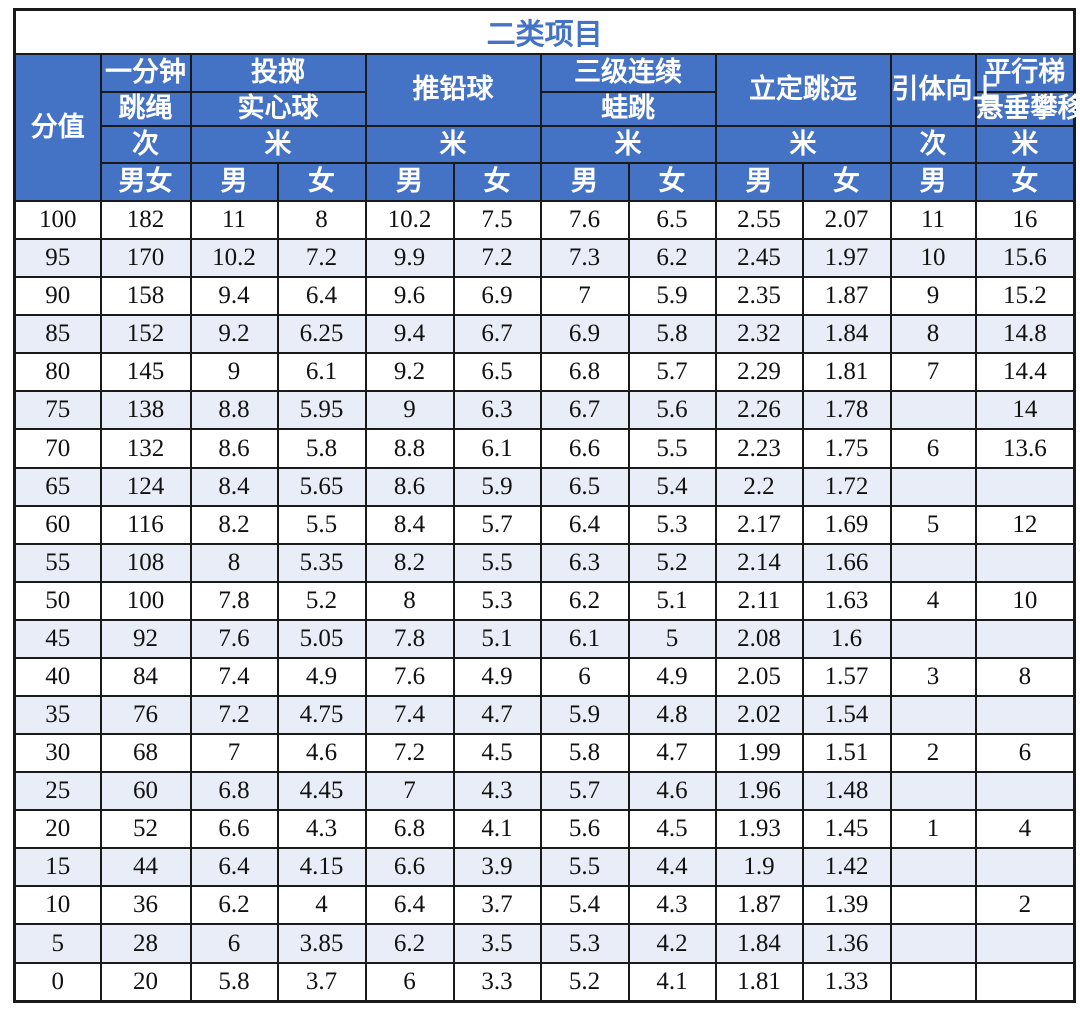 The image size is (1080, 1013). Describe the element at coordinates (672, 296) in the screenshot. I see `value-cell: 5.9` at that location.